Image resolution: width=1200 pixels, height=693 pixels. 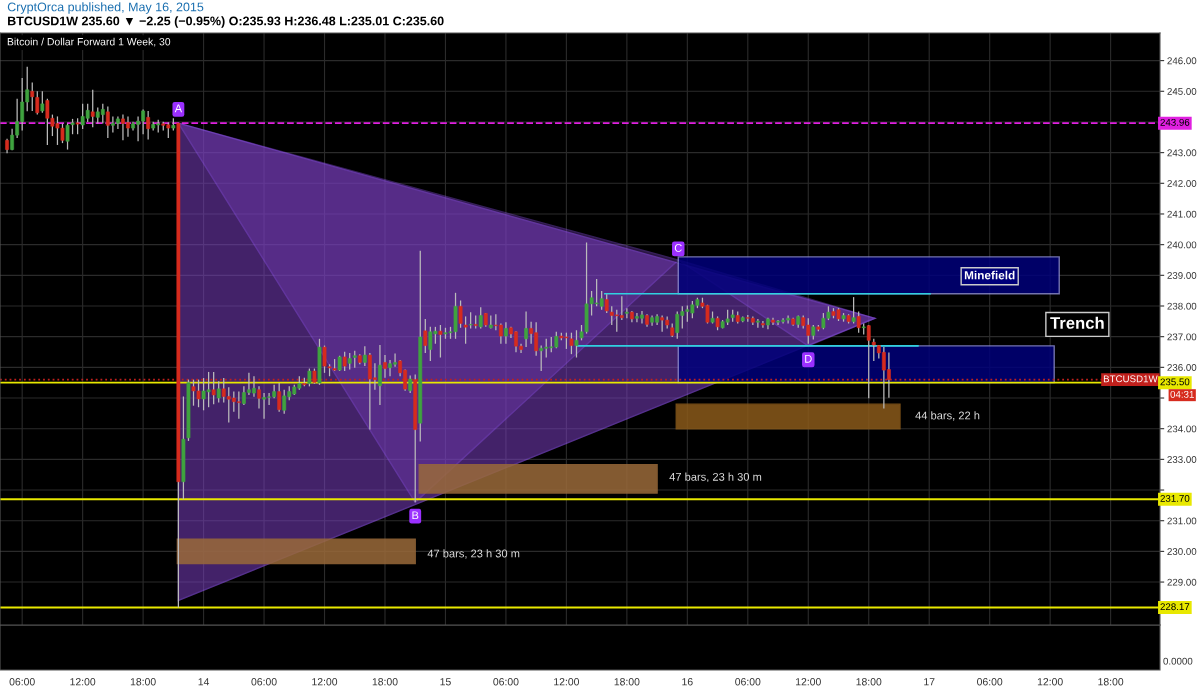 What do you see at coordinates (808, 358) in the screenshot?
I see `annotation: D` at bounding box center [808, 358].